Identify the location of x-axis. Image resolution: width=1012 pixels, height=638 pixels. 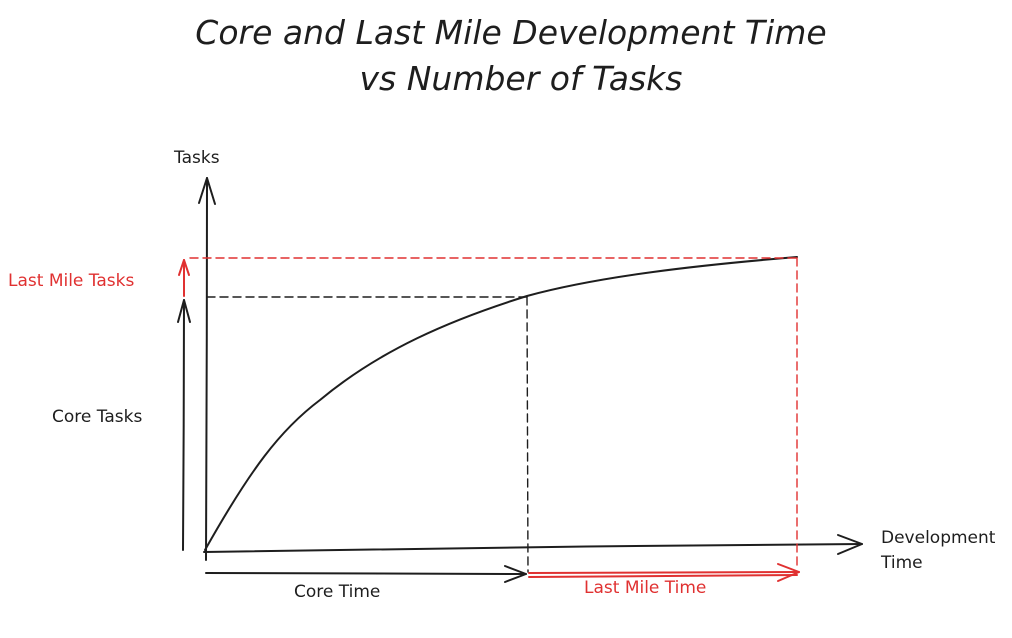
(533, 544).